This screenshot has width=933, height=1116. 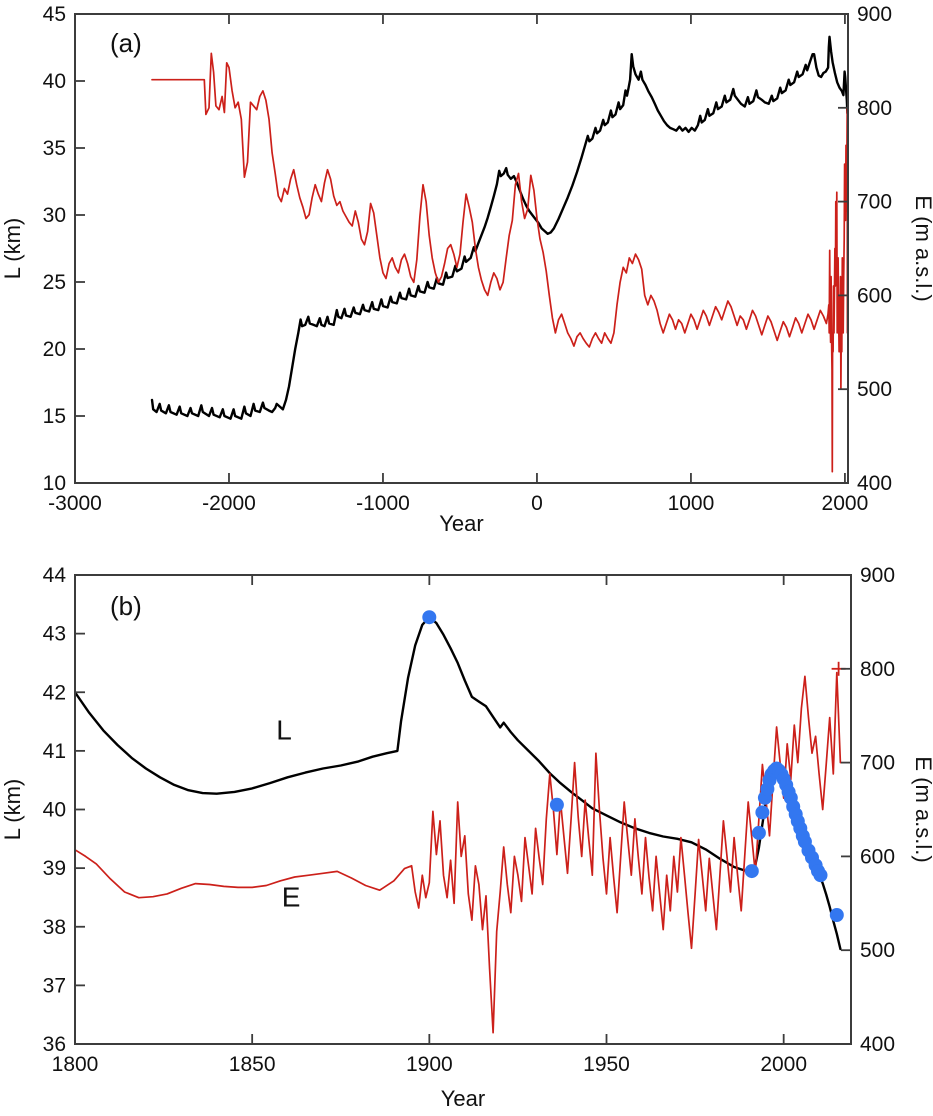 What do you see at coordinates (633, 766) in the screenshot?
I see `series-scatter-observations-b` at bounding box center [633, 766].